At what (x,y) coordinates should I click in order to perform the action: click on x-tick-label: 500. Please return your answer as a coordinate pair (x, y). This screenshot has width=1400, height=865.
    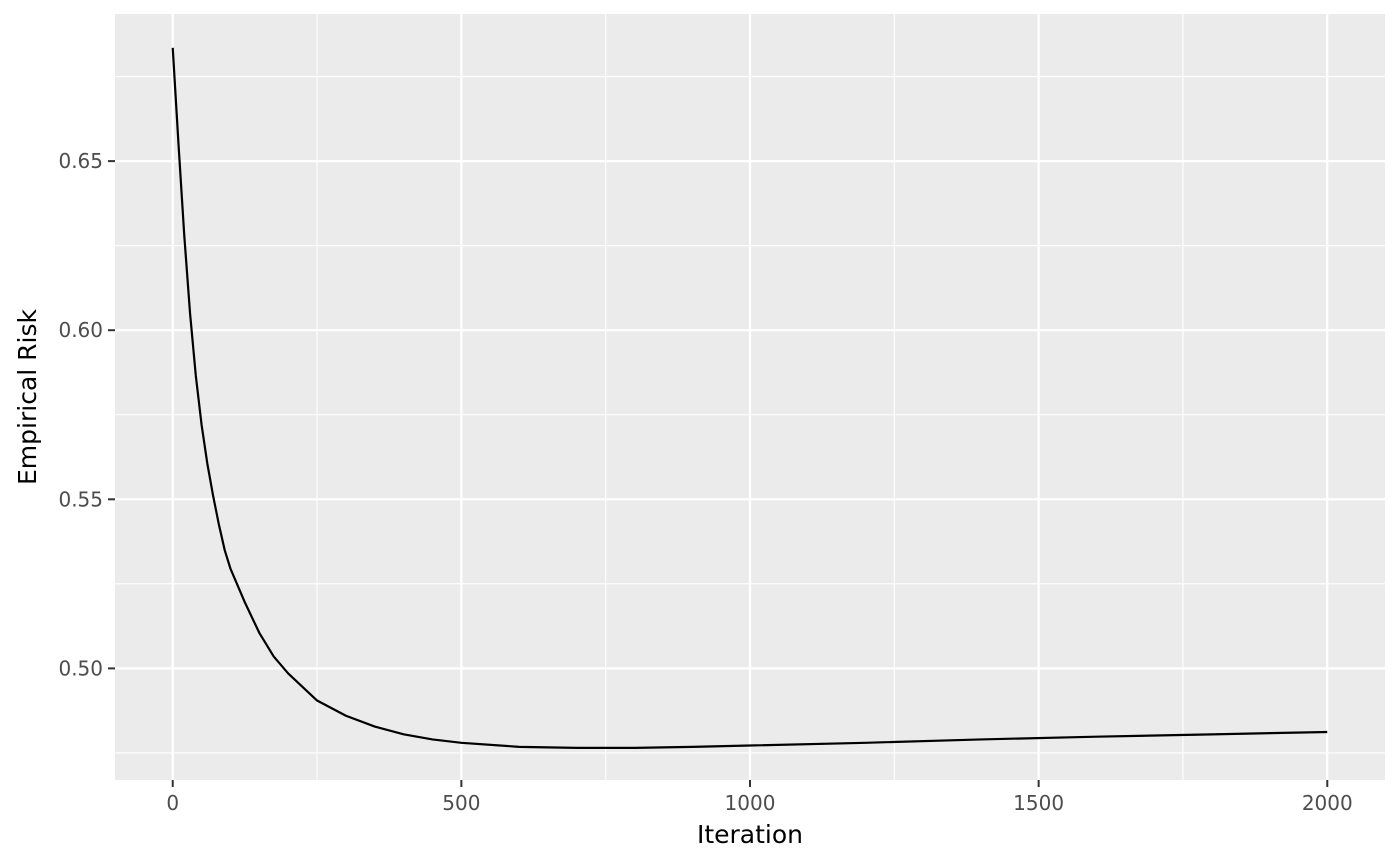
    Looking at the image, I should click on (461, 803).